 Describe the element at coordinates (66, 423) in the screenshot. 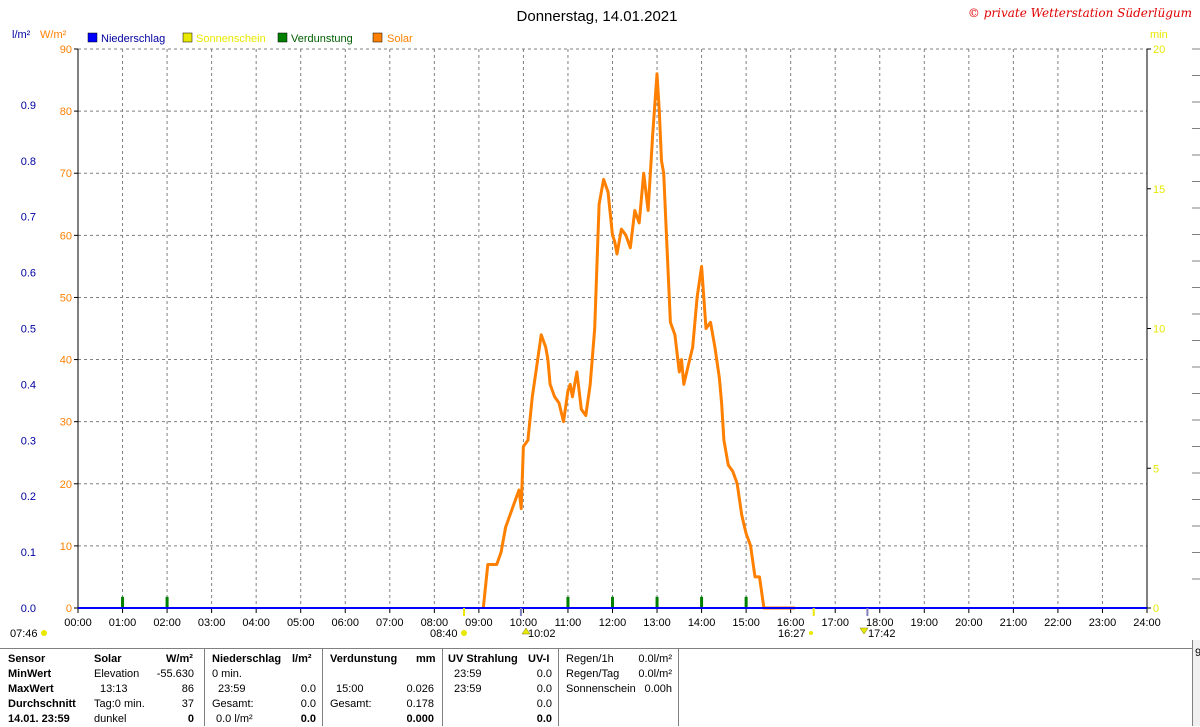

I see `y-solar-tick-label: 30` at that location.